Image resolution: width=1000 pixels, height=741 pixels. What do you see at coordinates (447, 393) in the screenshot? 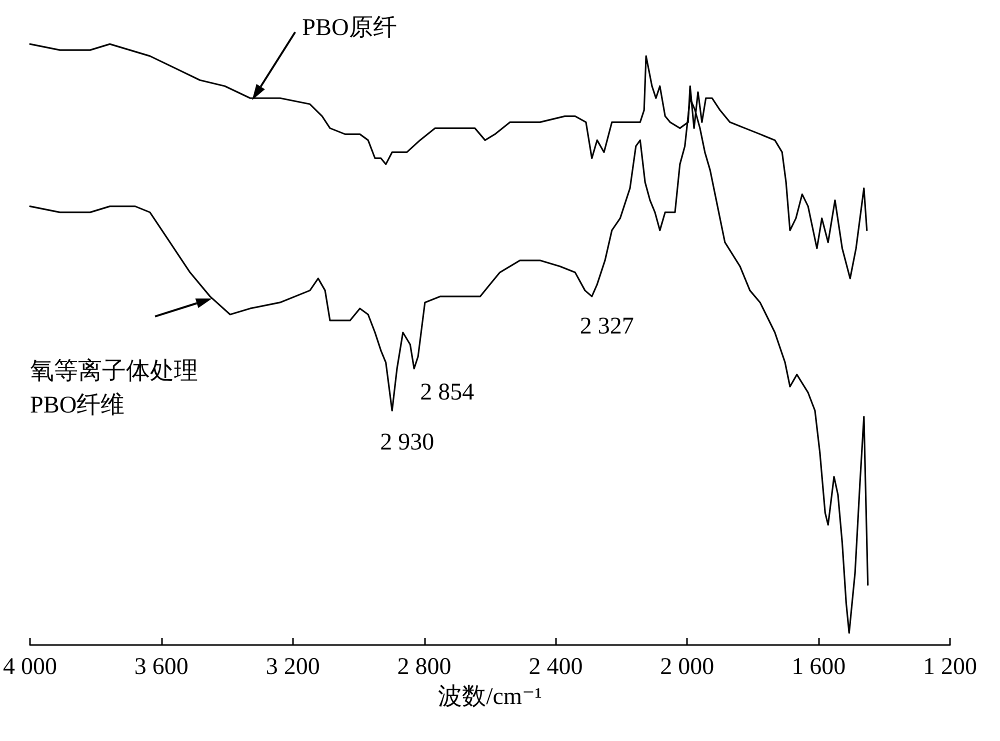
I see `annotation: 2 854` at bounding box center [447, 393].